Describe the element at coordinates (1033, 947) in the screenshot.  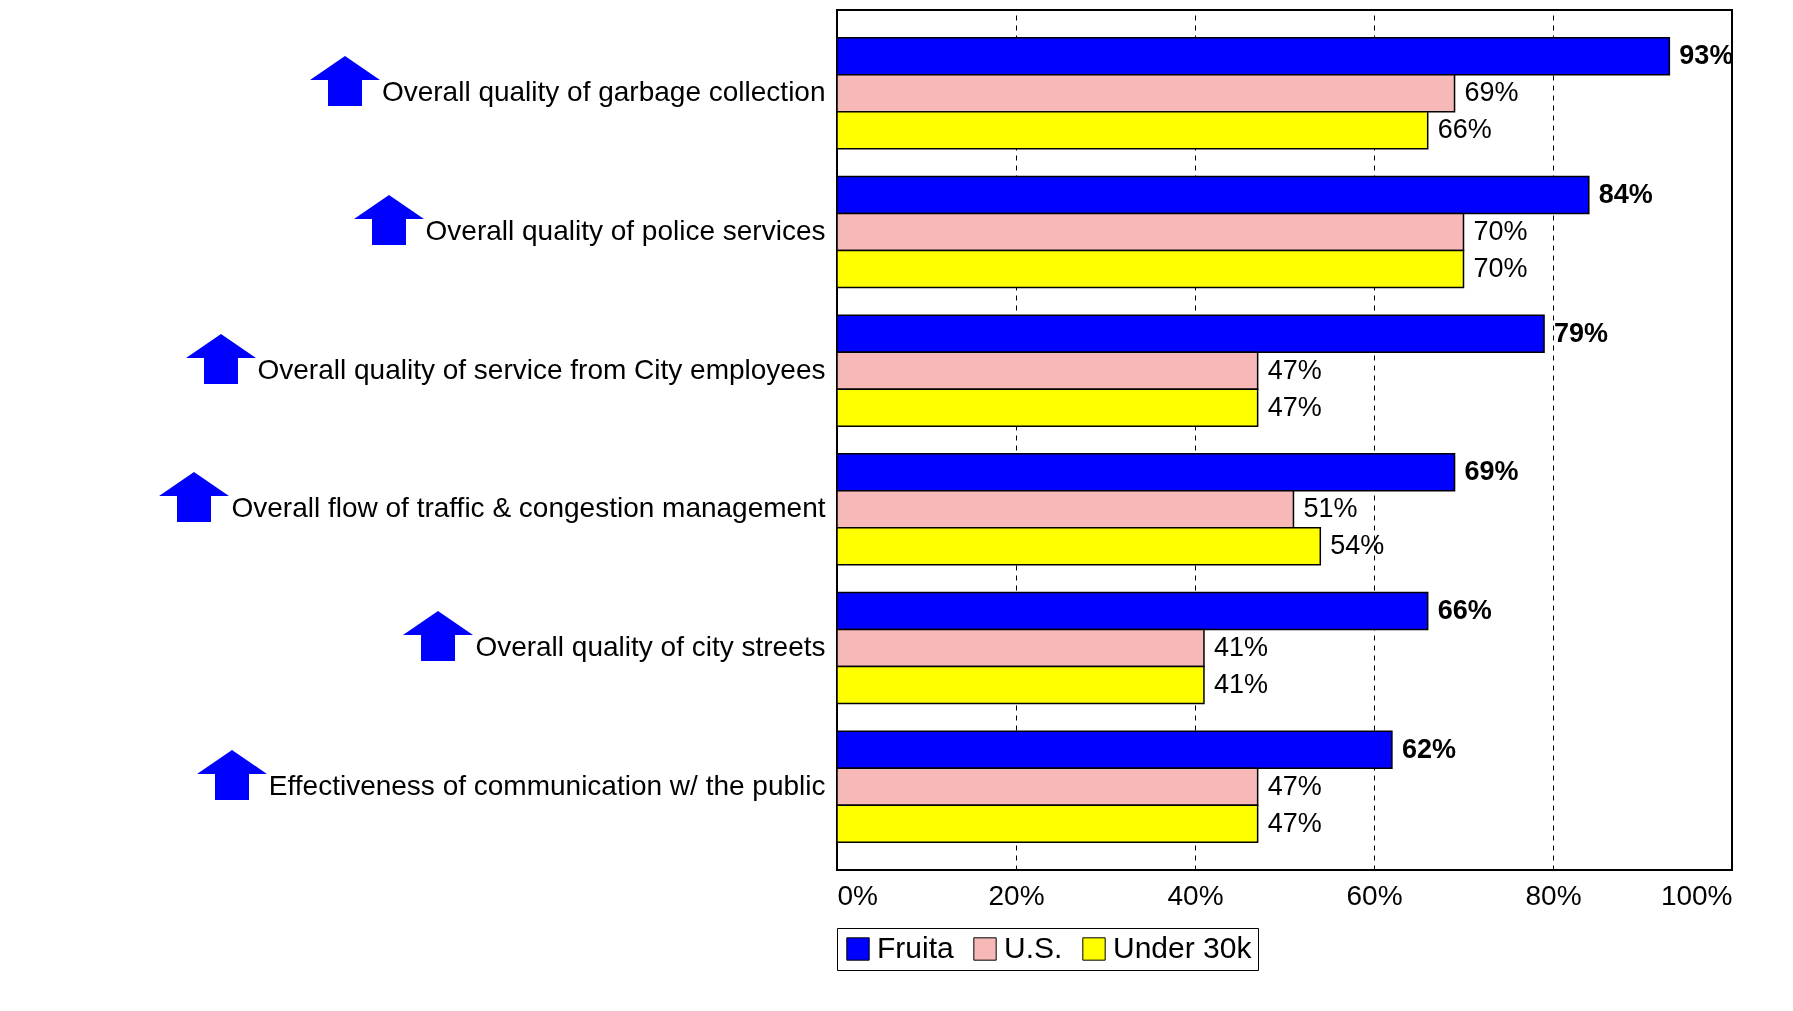
I see `legend-label: U.S.` at that location.